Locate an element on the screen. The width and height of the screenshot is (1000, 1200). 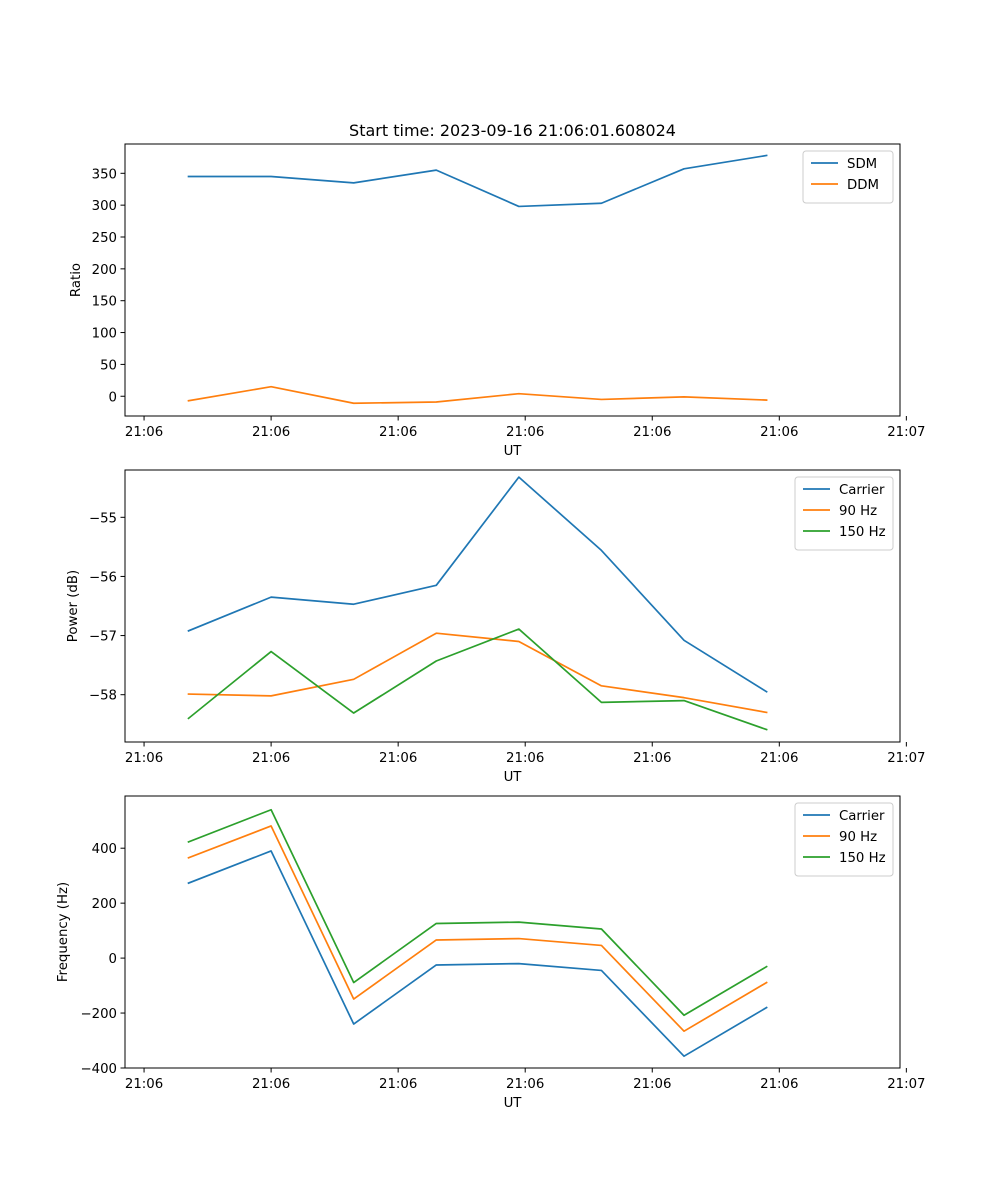
y-tick-label: 350 is located at coordinates (104, 174).